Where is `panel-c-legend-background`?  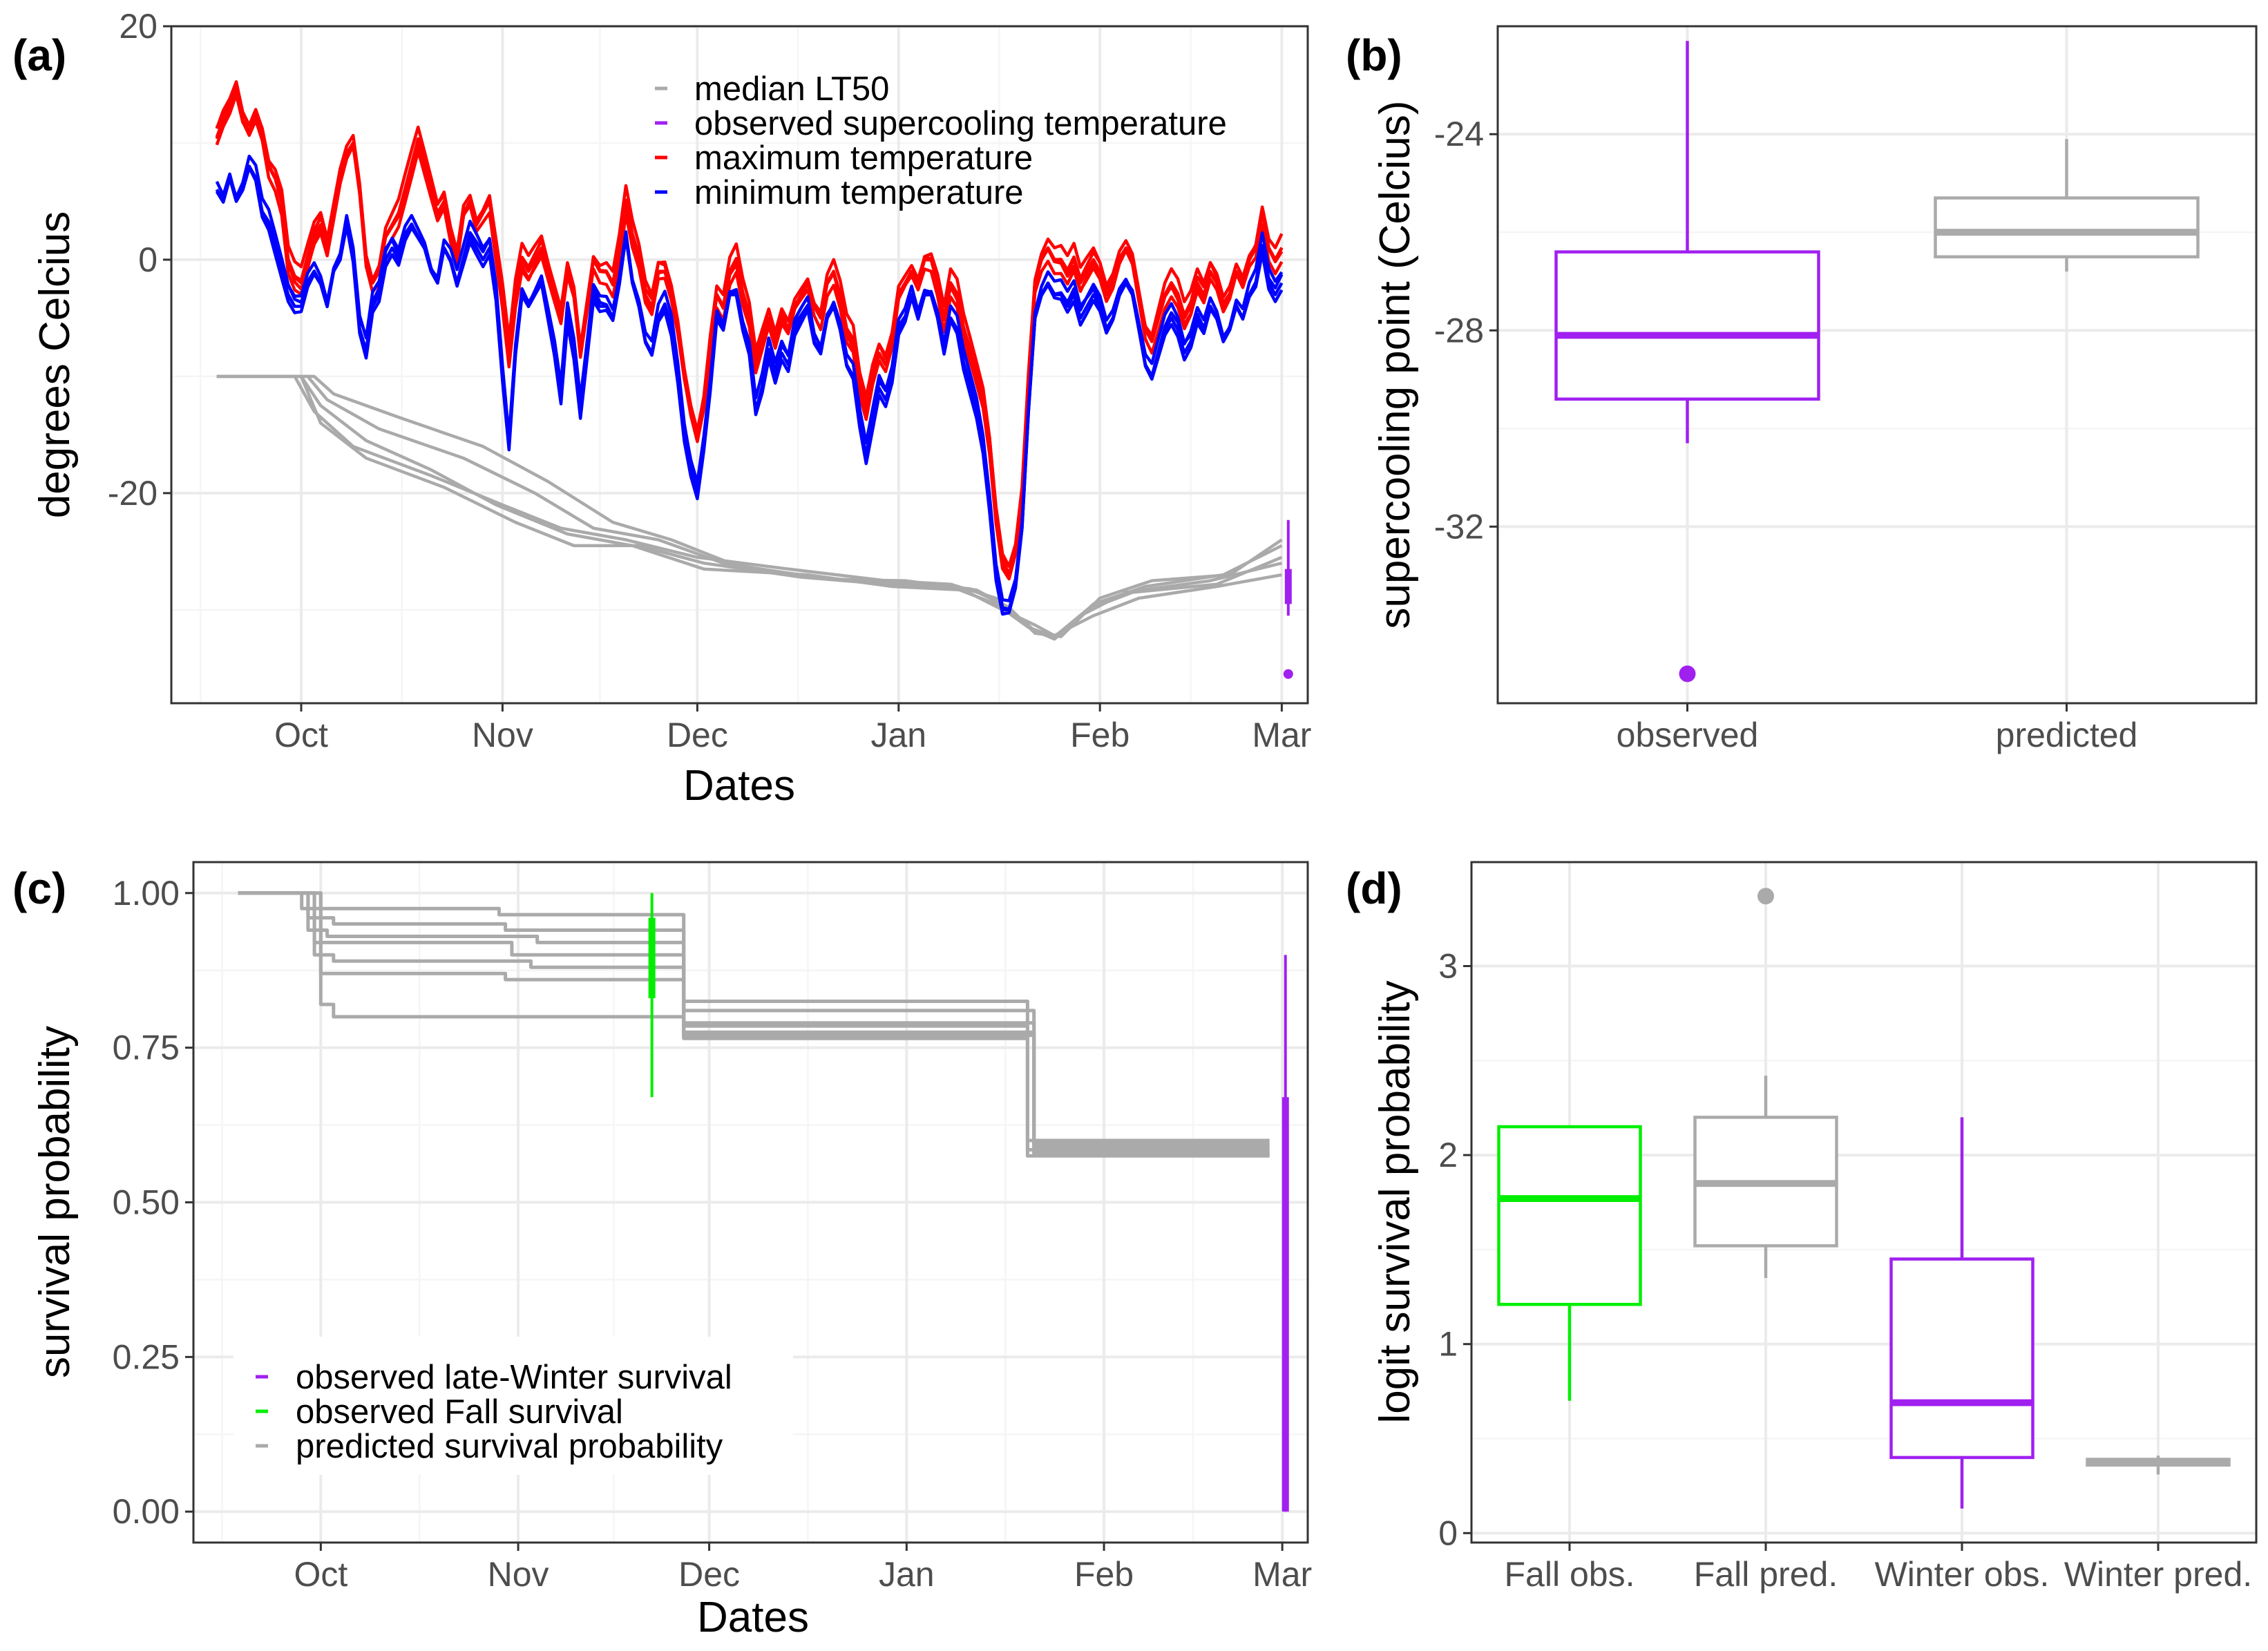
panel-c-legend-background is located at coordinates (513, 1406).